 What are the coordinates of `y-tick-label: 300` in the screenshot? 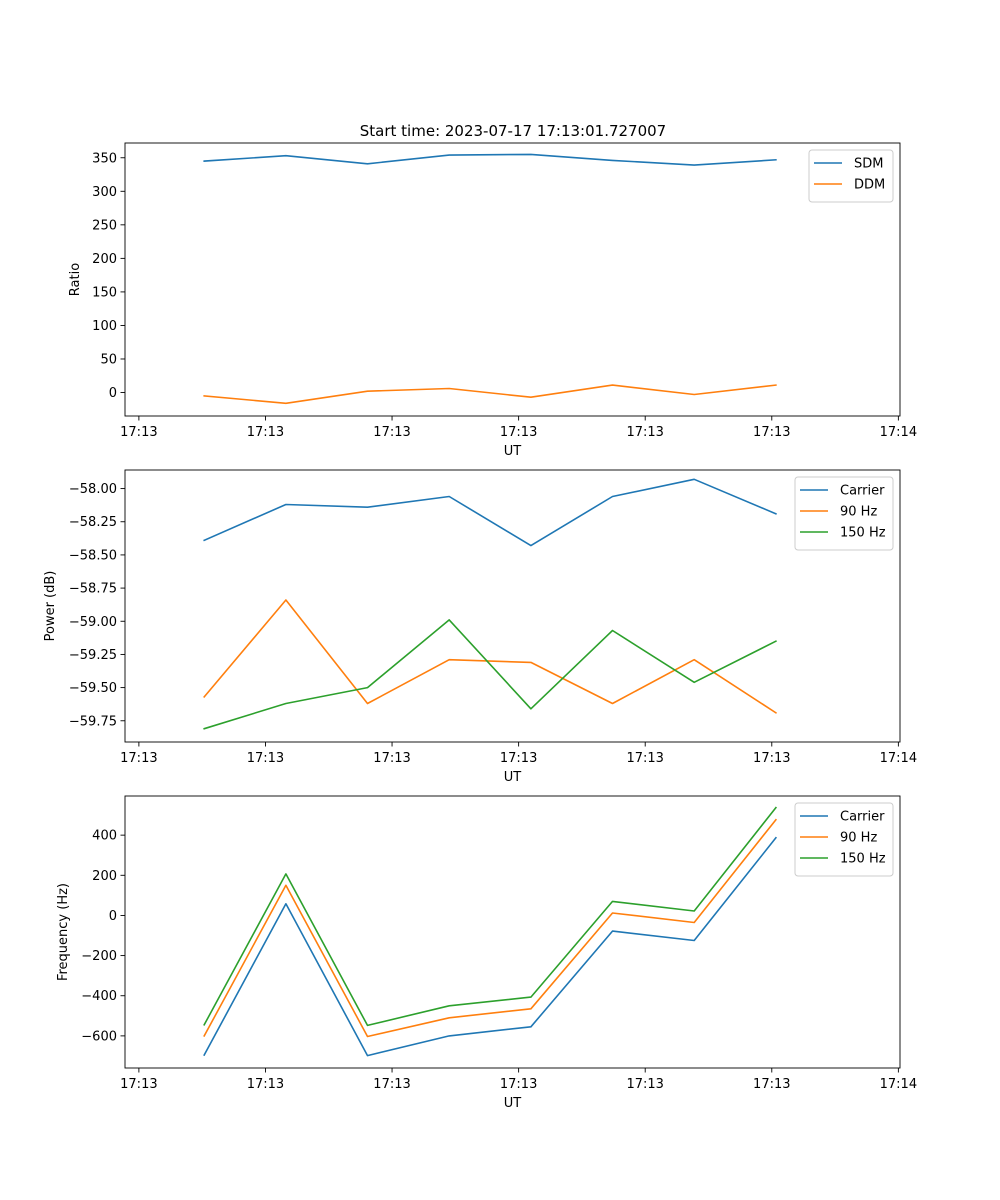 It's located at (104, 192).